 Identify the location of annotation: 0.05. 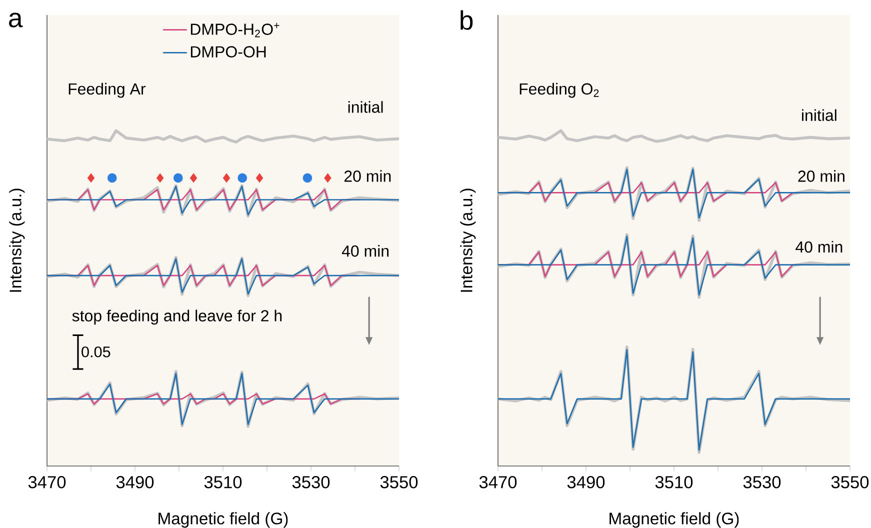
(96, 352).